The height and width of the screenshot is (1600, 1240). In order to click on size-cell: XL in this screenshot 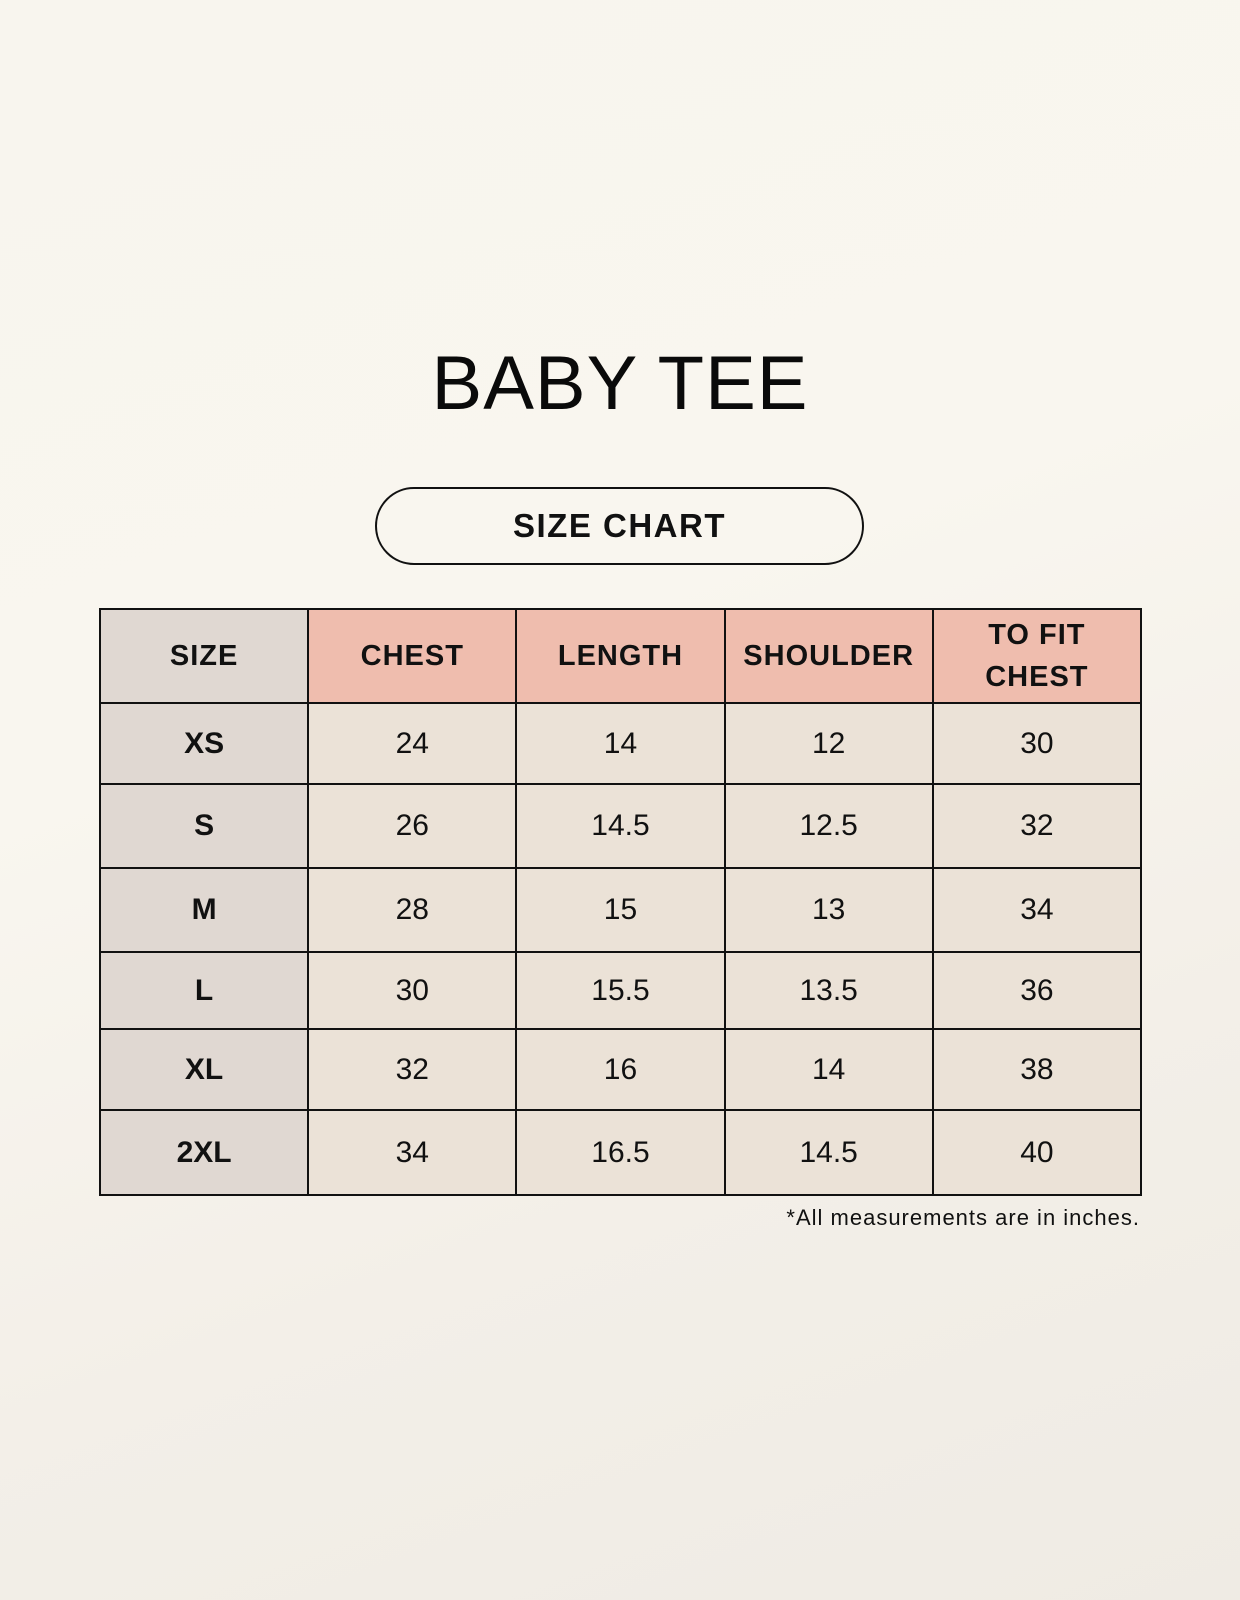, I will do `click(204, 1069)`.